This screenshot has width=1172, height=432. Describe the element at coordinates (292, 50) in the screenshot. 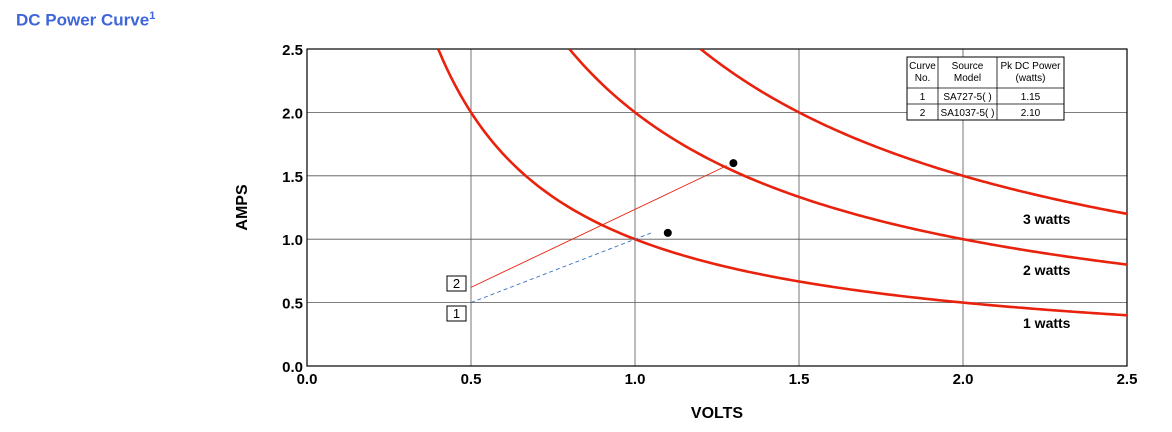

I see `y-tick-label: 2.5` at that location.